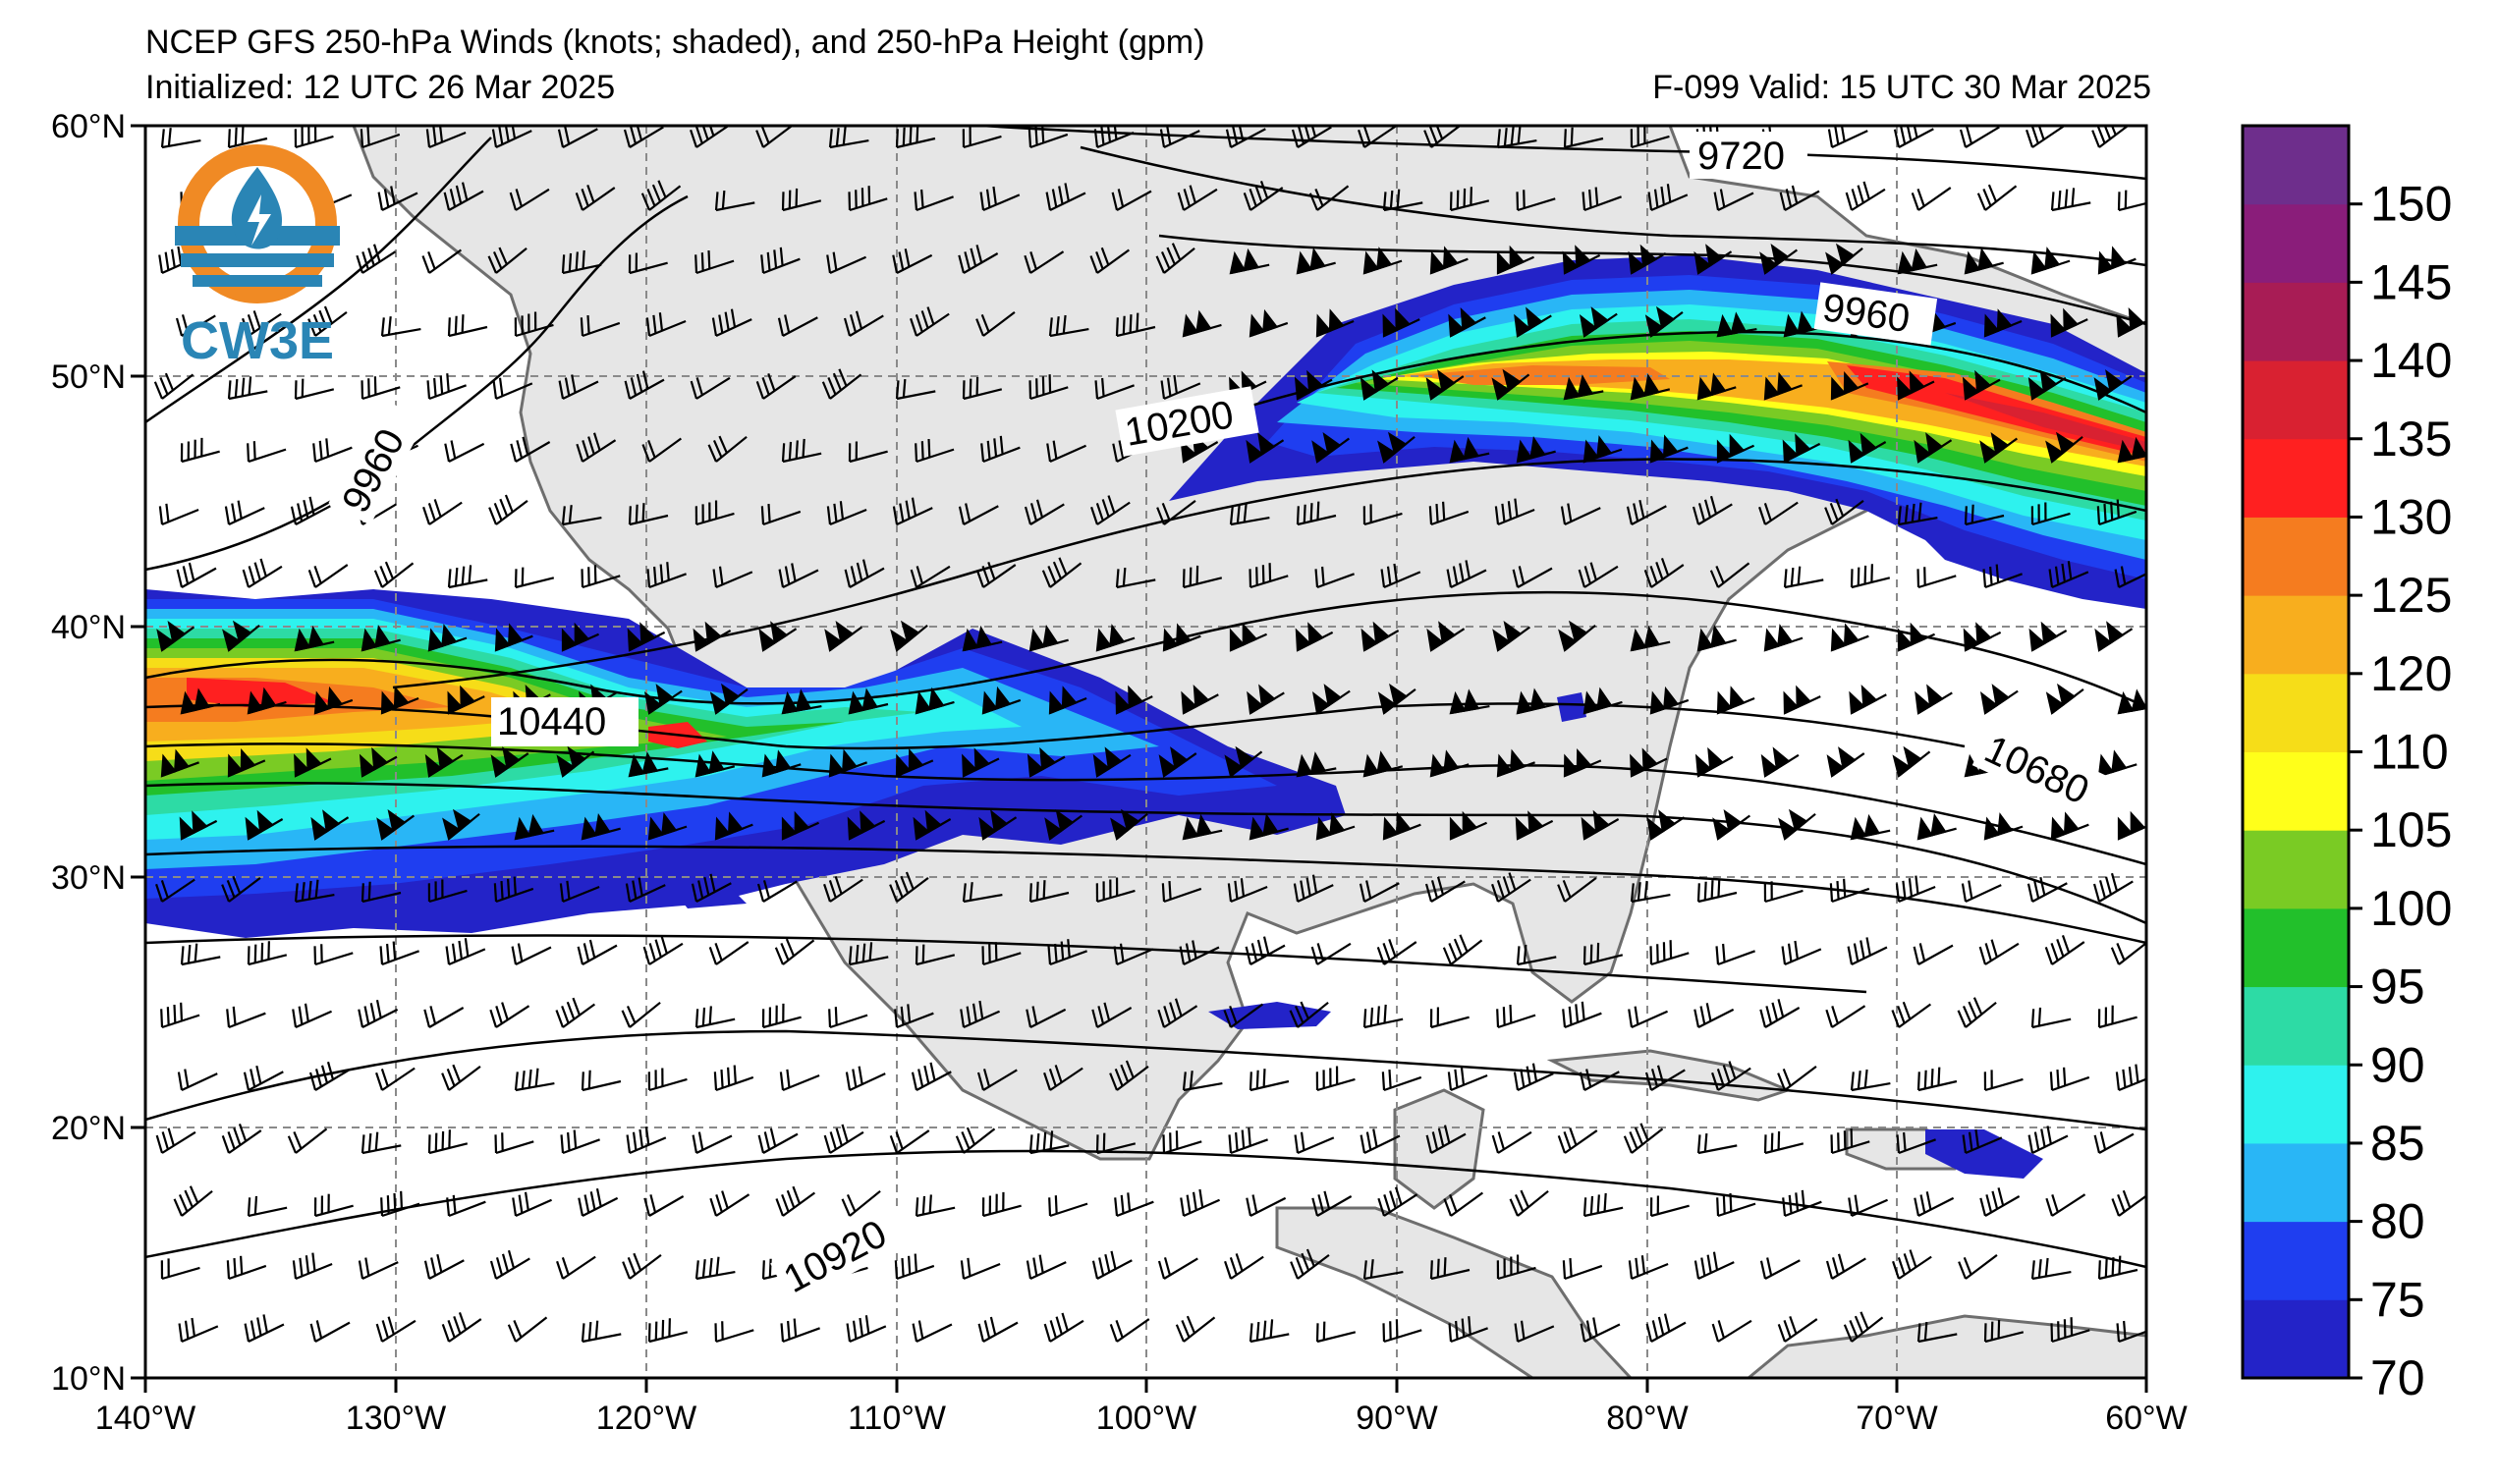  I want to click on colorbar, so click(2296, 752).